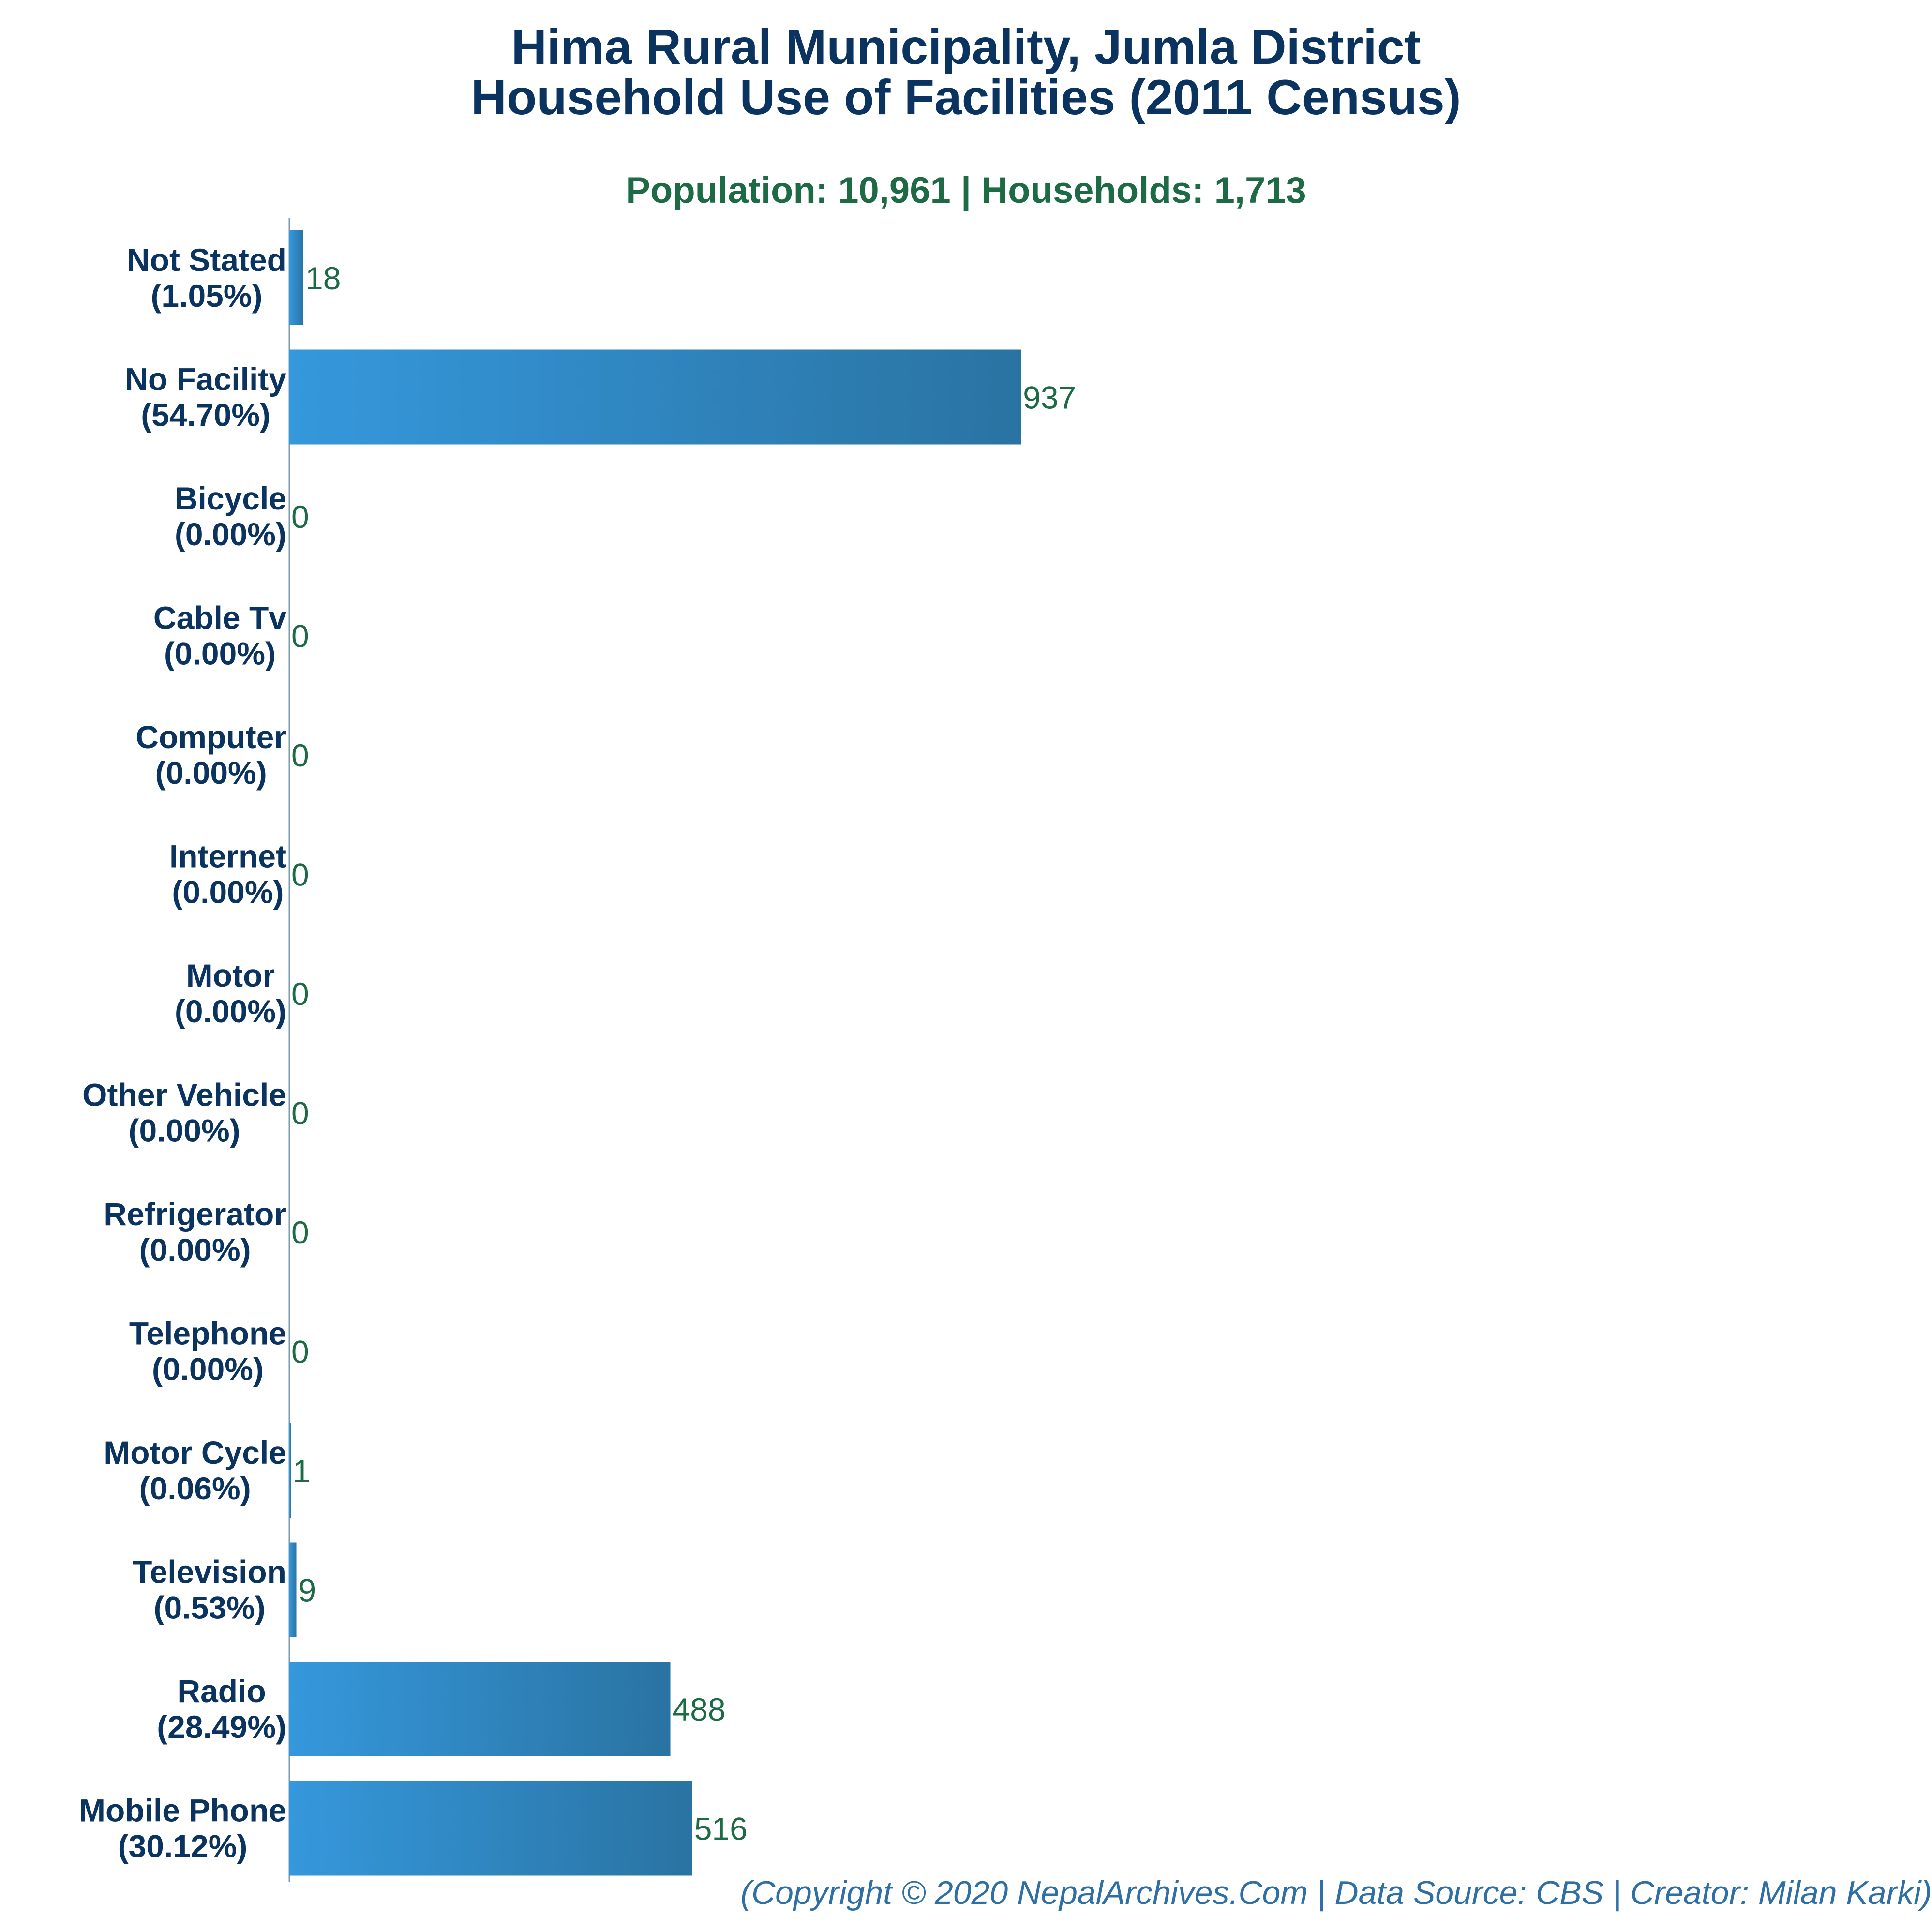 This screenshot has width=1932, height=1932. Describe the element at coordinates (323, 278) in the screenshot. I see `value-label-not-stated: 18` at that location.